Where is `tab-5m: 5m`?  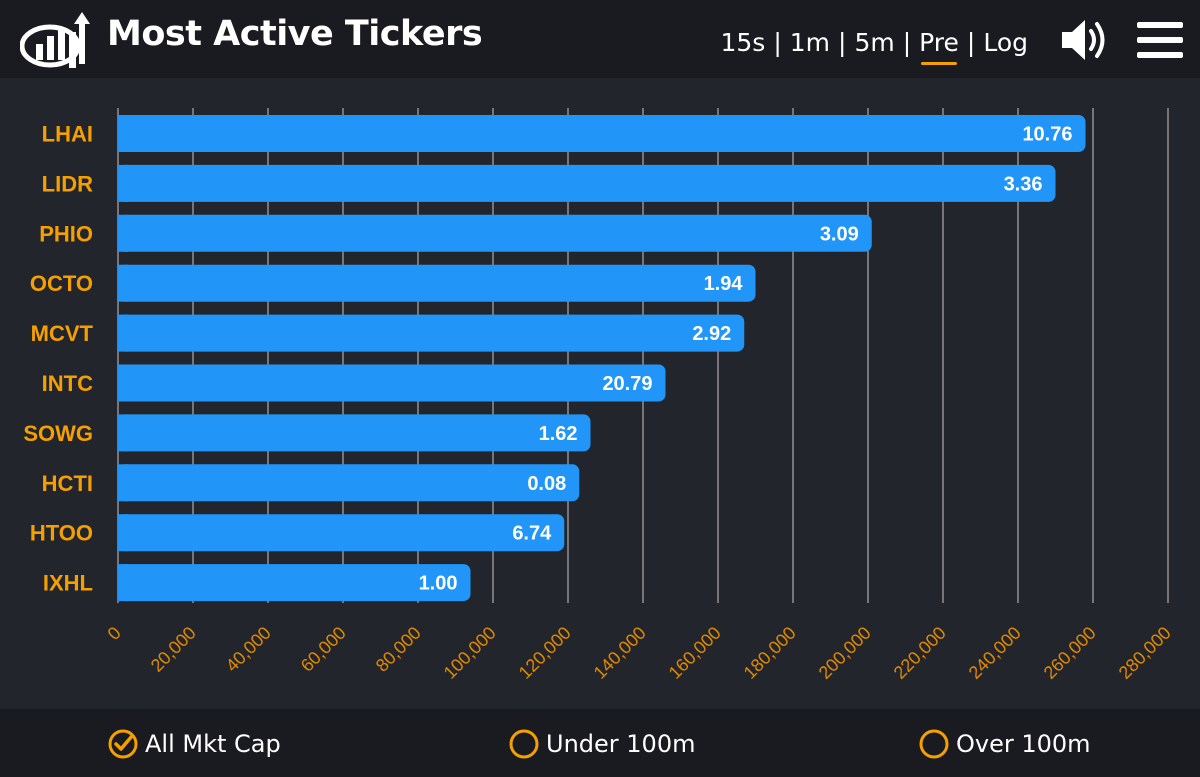 tab-5m: 5m is located at coordinates (874, 42).